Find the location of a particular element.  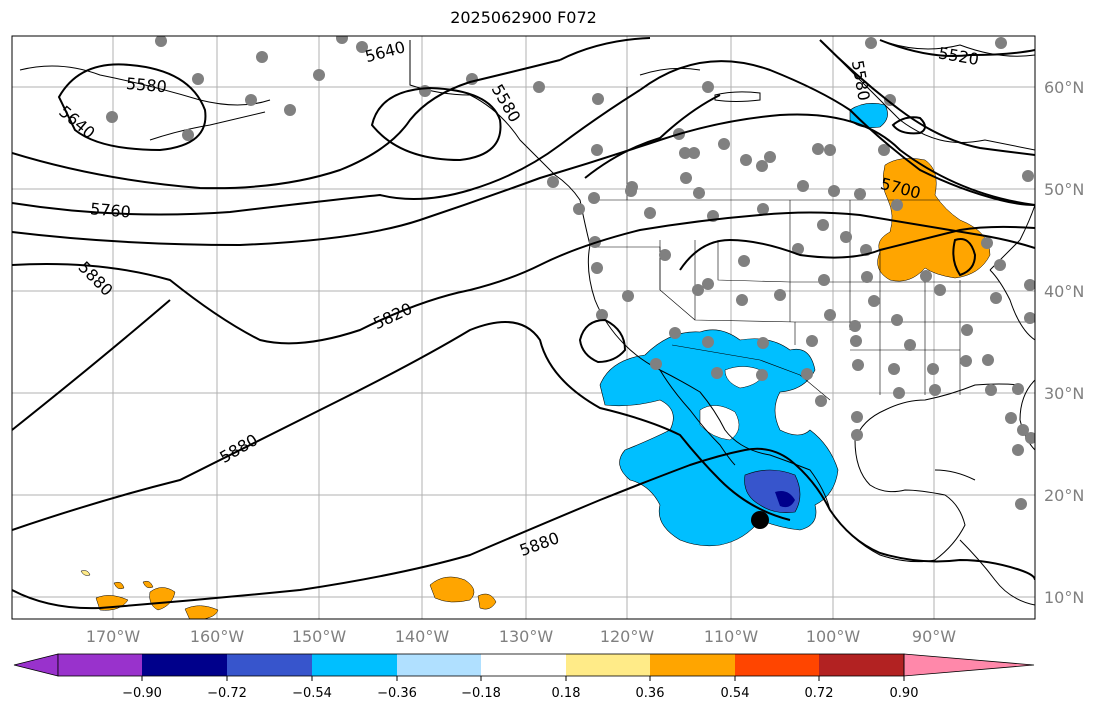

contour-label: 5760 is located at coordinates (110, 210).